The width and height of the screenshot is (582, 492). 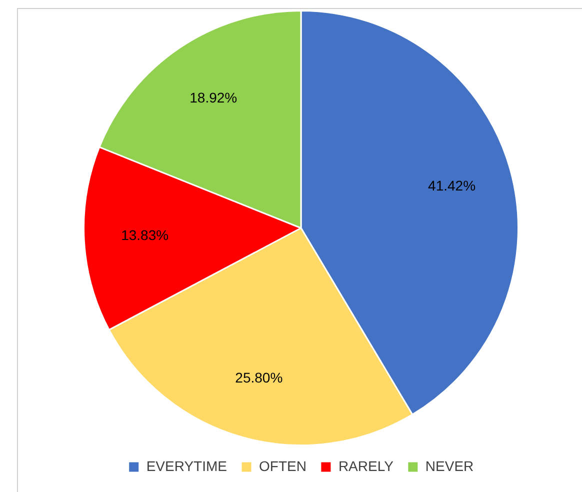 I want to click on data-label: 41.42%, so click(x=452, y=185).